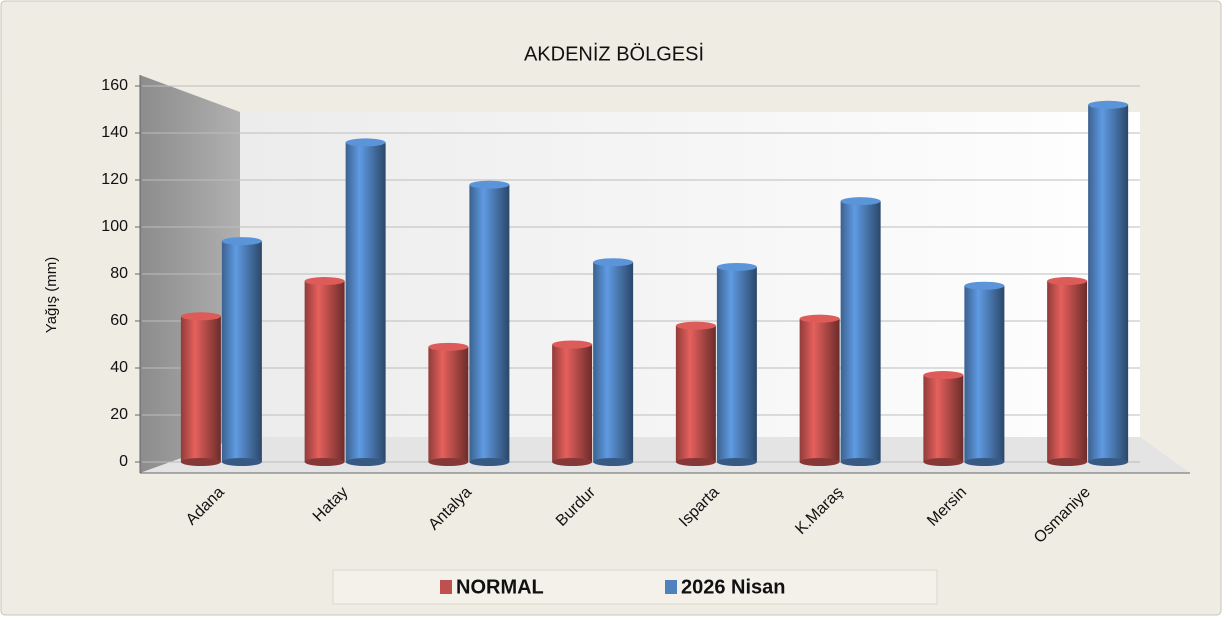 The image size is (1226, 625). I want to click on y-tick-label: 160, so click(114, 85).